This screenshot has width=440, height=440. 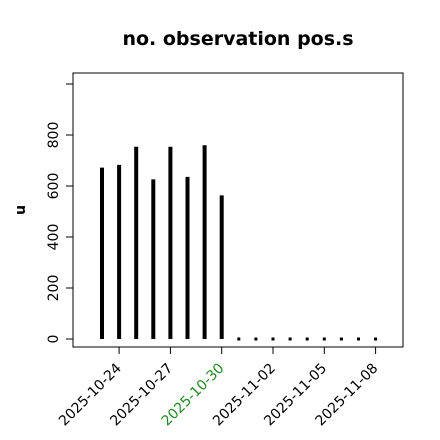 What do you see at coordinates (54, 339) in the screenshot?
I see `y-tick-label: 0` at bounding box center [54, 339].